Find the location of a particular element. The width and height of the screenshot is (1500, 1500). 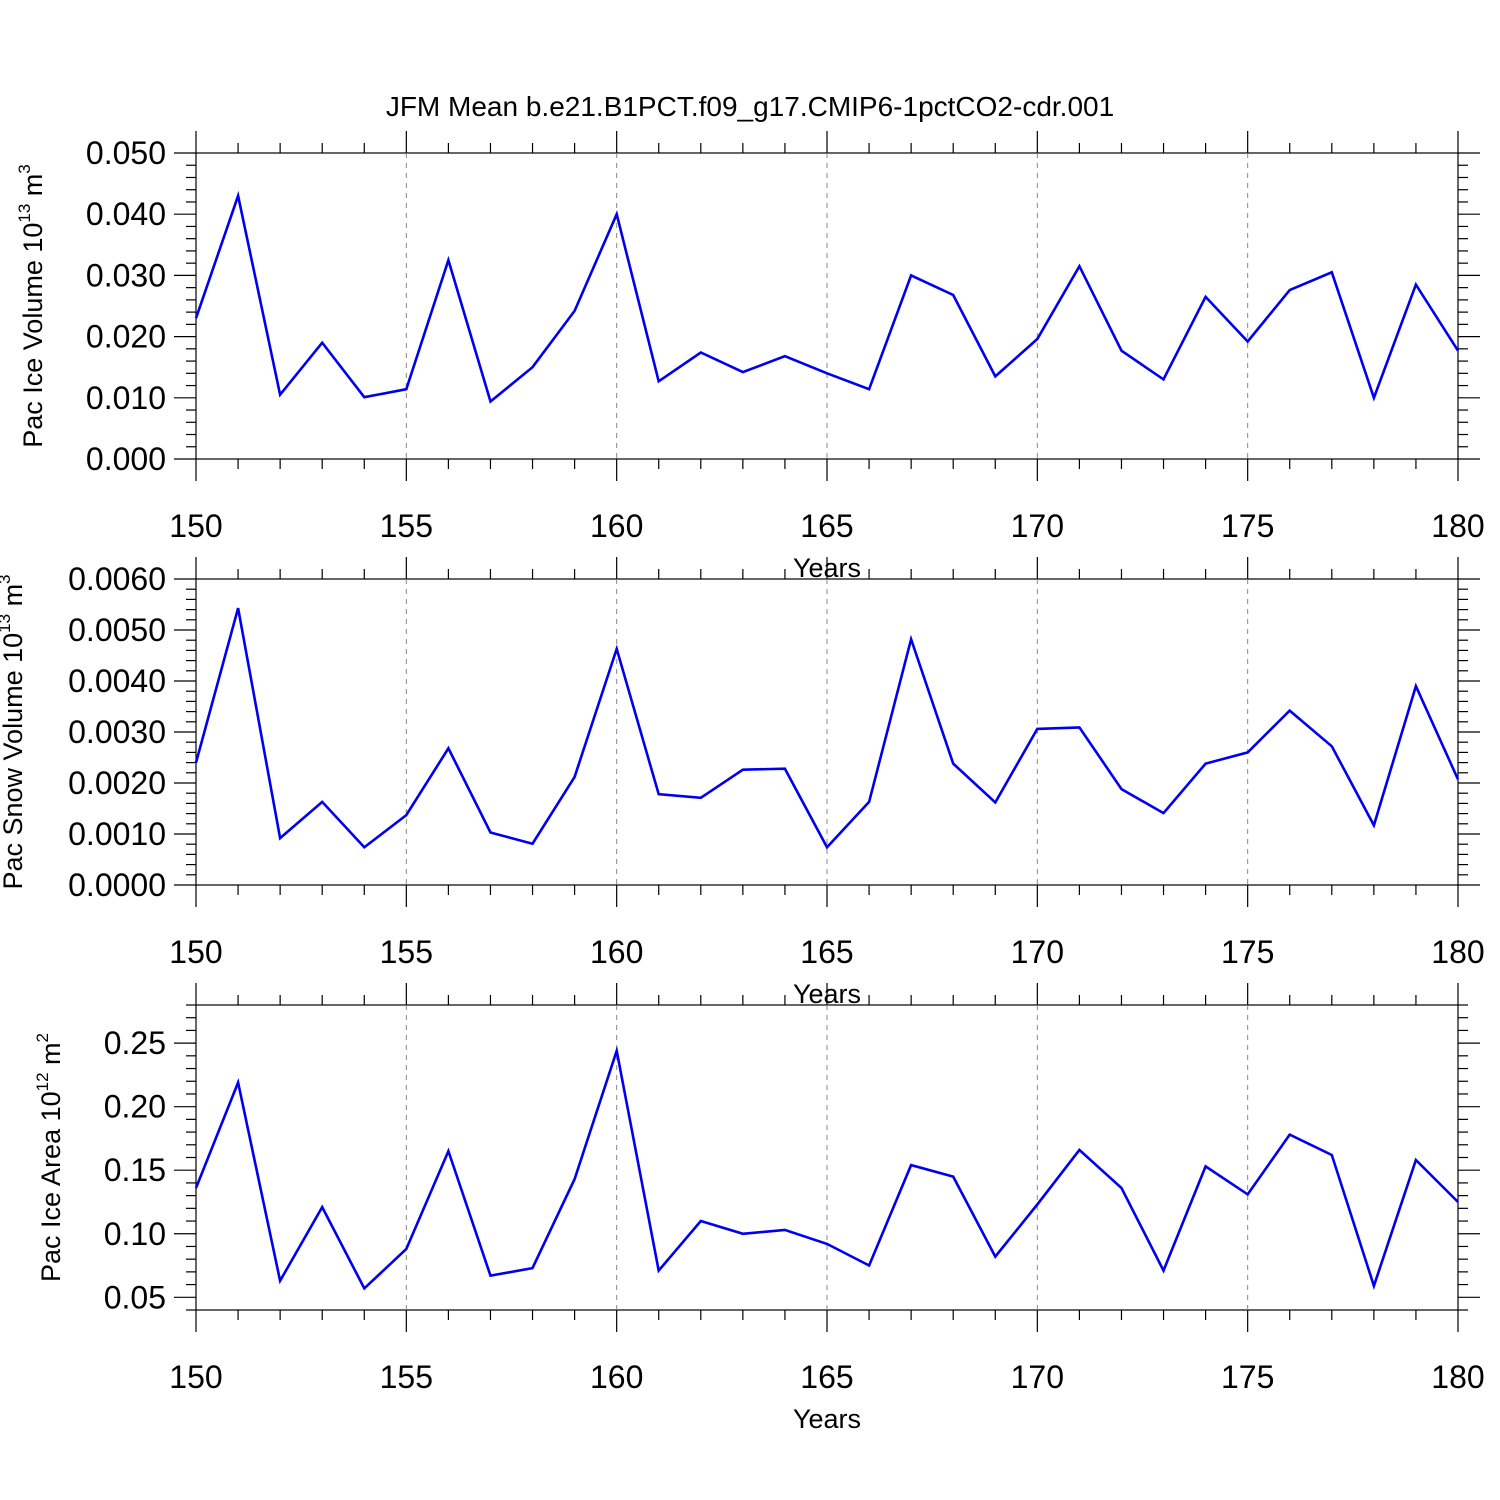

y-tick-label: 0.0020 is located at coordinates (117, 783).